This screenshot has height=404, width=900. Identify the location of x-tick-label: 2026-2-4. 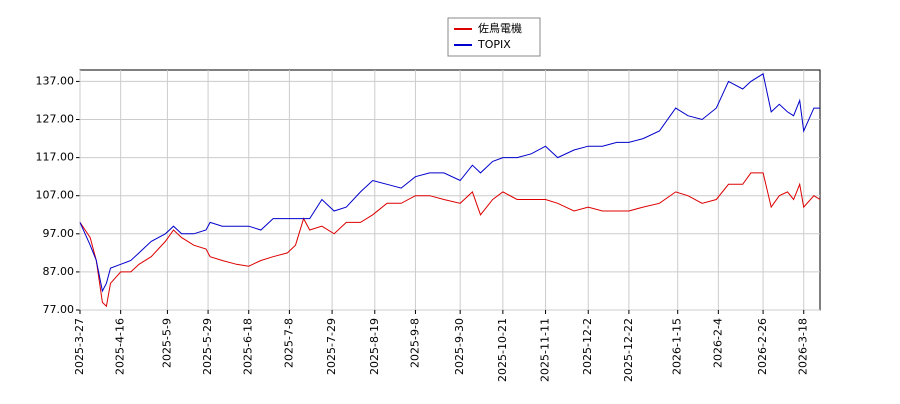
(717, 343).